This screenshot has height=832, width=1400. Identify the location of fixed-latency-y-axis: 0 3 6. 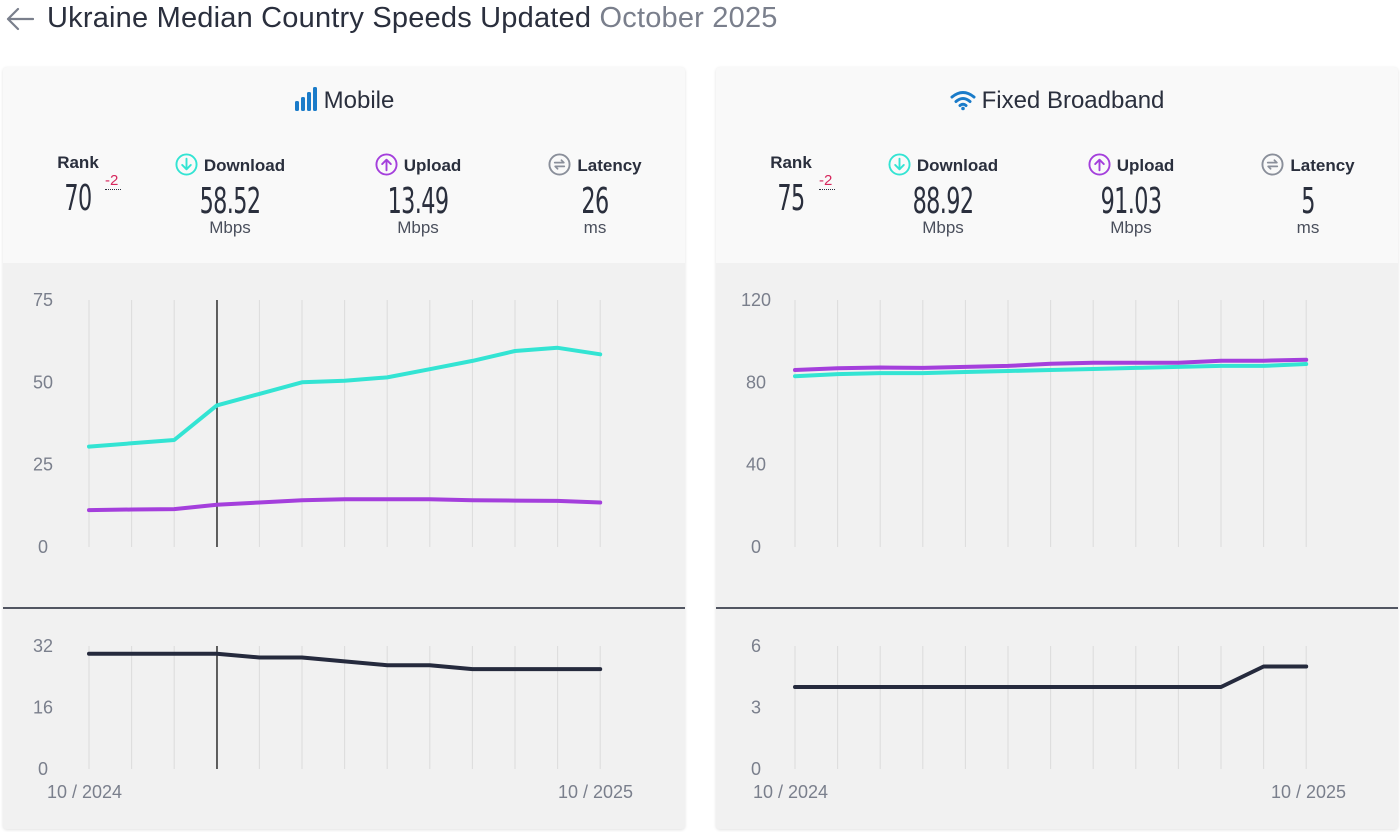
(756, 707).